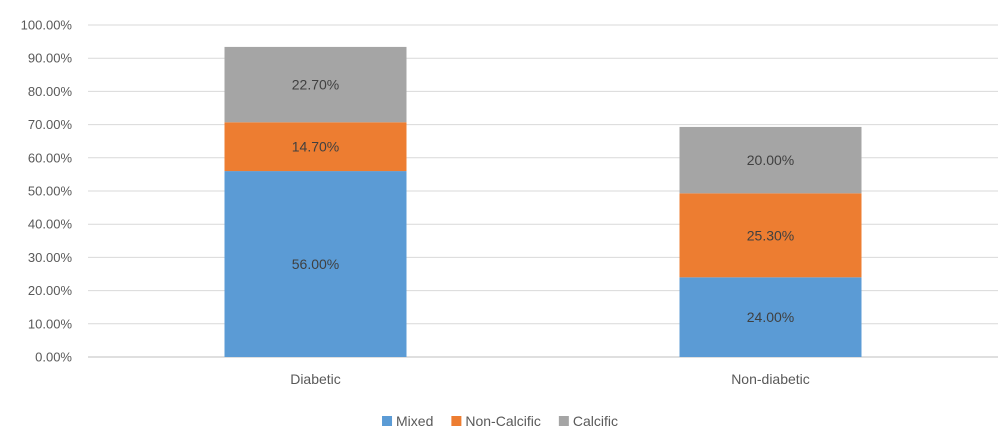 This screenshot has height=441, width=1000. What do you see at coordinates (50, 58) in the screenshot?
I see `y-tick-label: 90.00%` at bounding box center [50, 58].